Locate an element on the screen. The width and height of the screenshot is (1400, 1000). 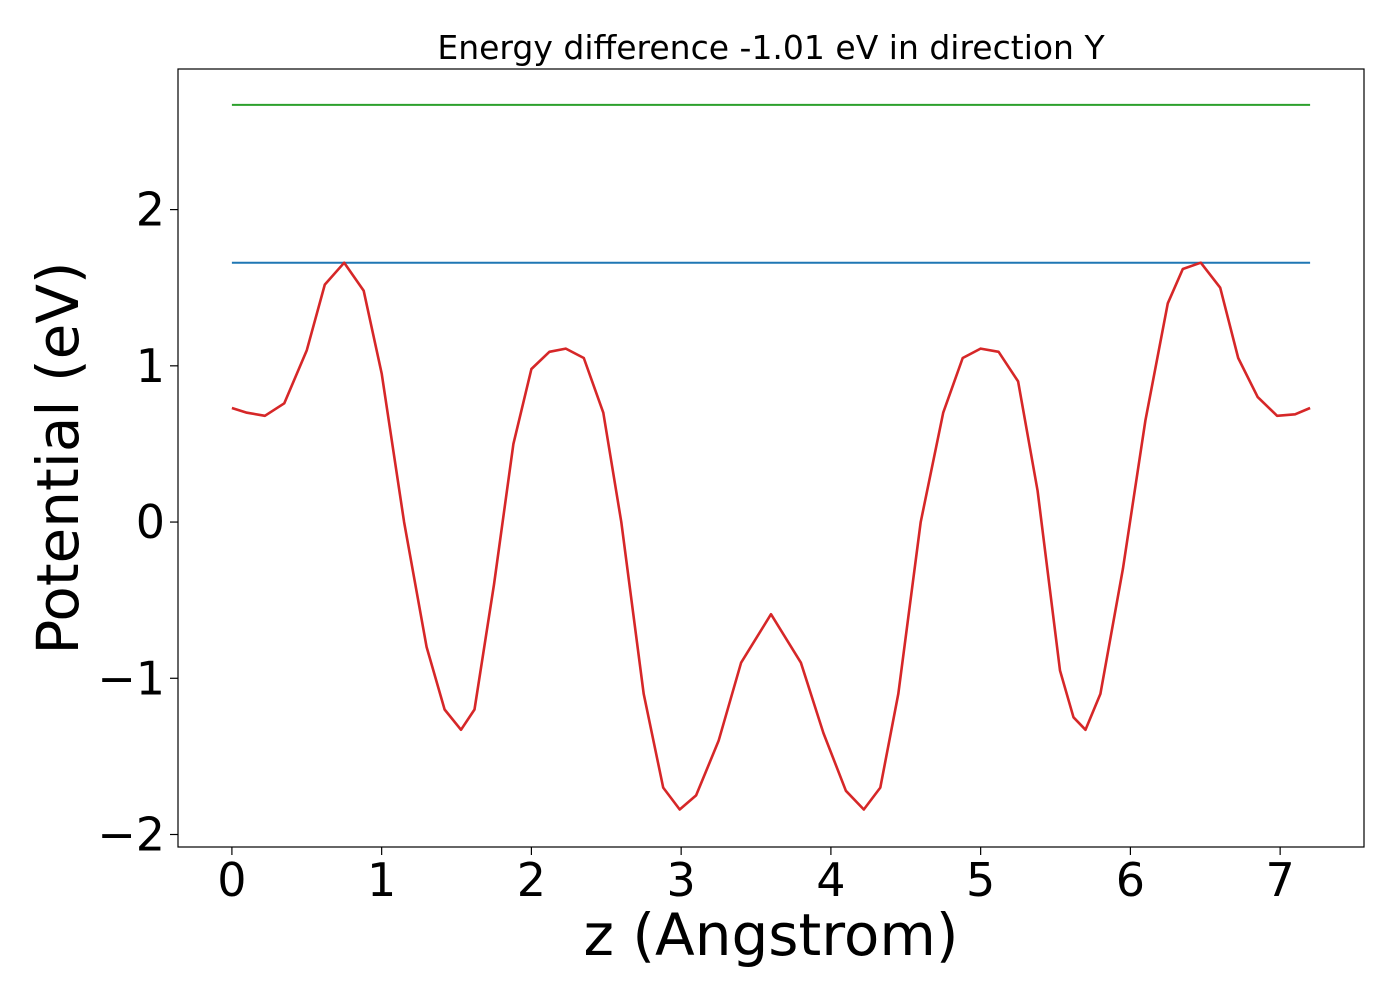
y-tick-label: 0 is located at coordinates (150, 522).